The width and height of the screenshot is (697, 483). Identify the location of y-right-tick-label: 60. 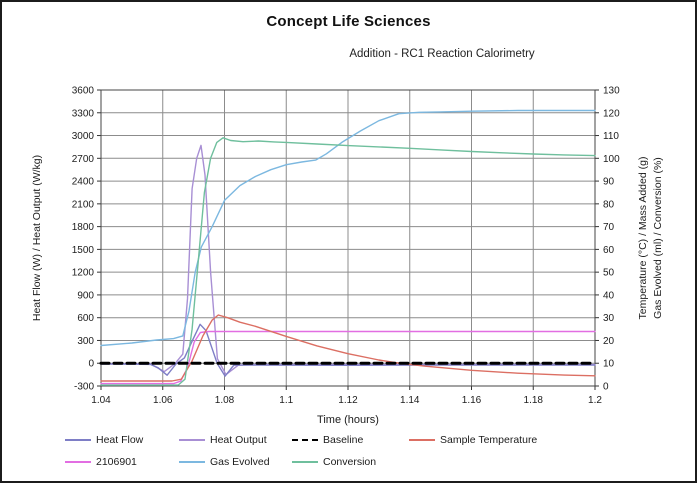
(609, 250).